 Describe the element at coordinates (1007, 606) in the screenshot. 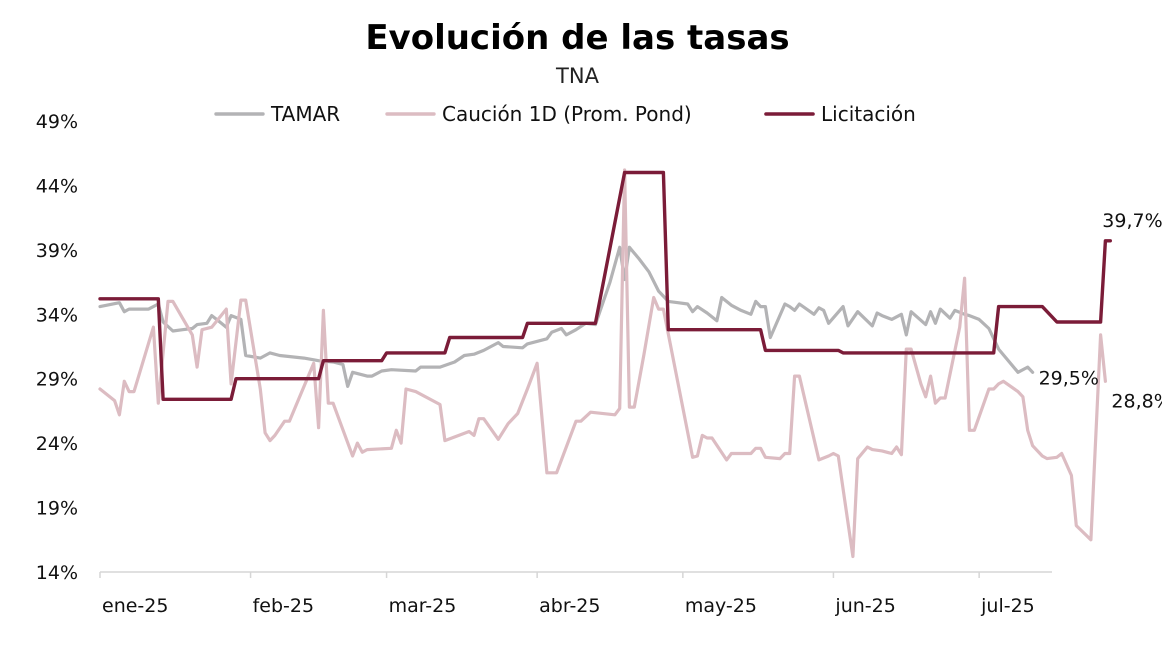

I see `x-tick-label: jul-25` at that location.